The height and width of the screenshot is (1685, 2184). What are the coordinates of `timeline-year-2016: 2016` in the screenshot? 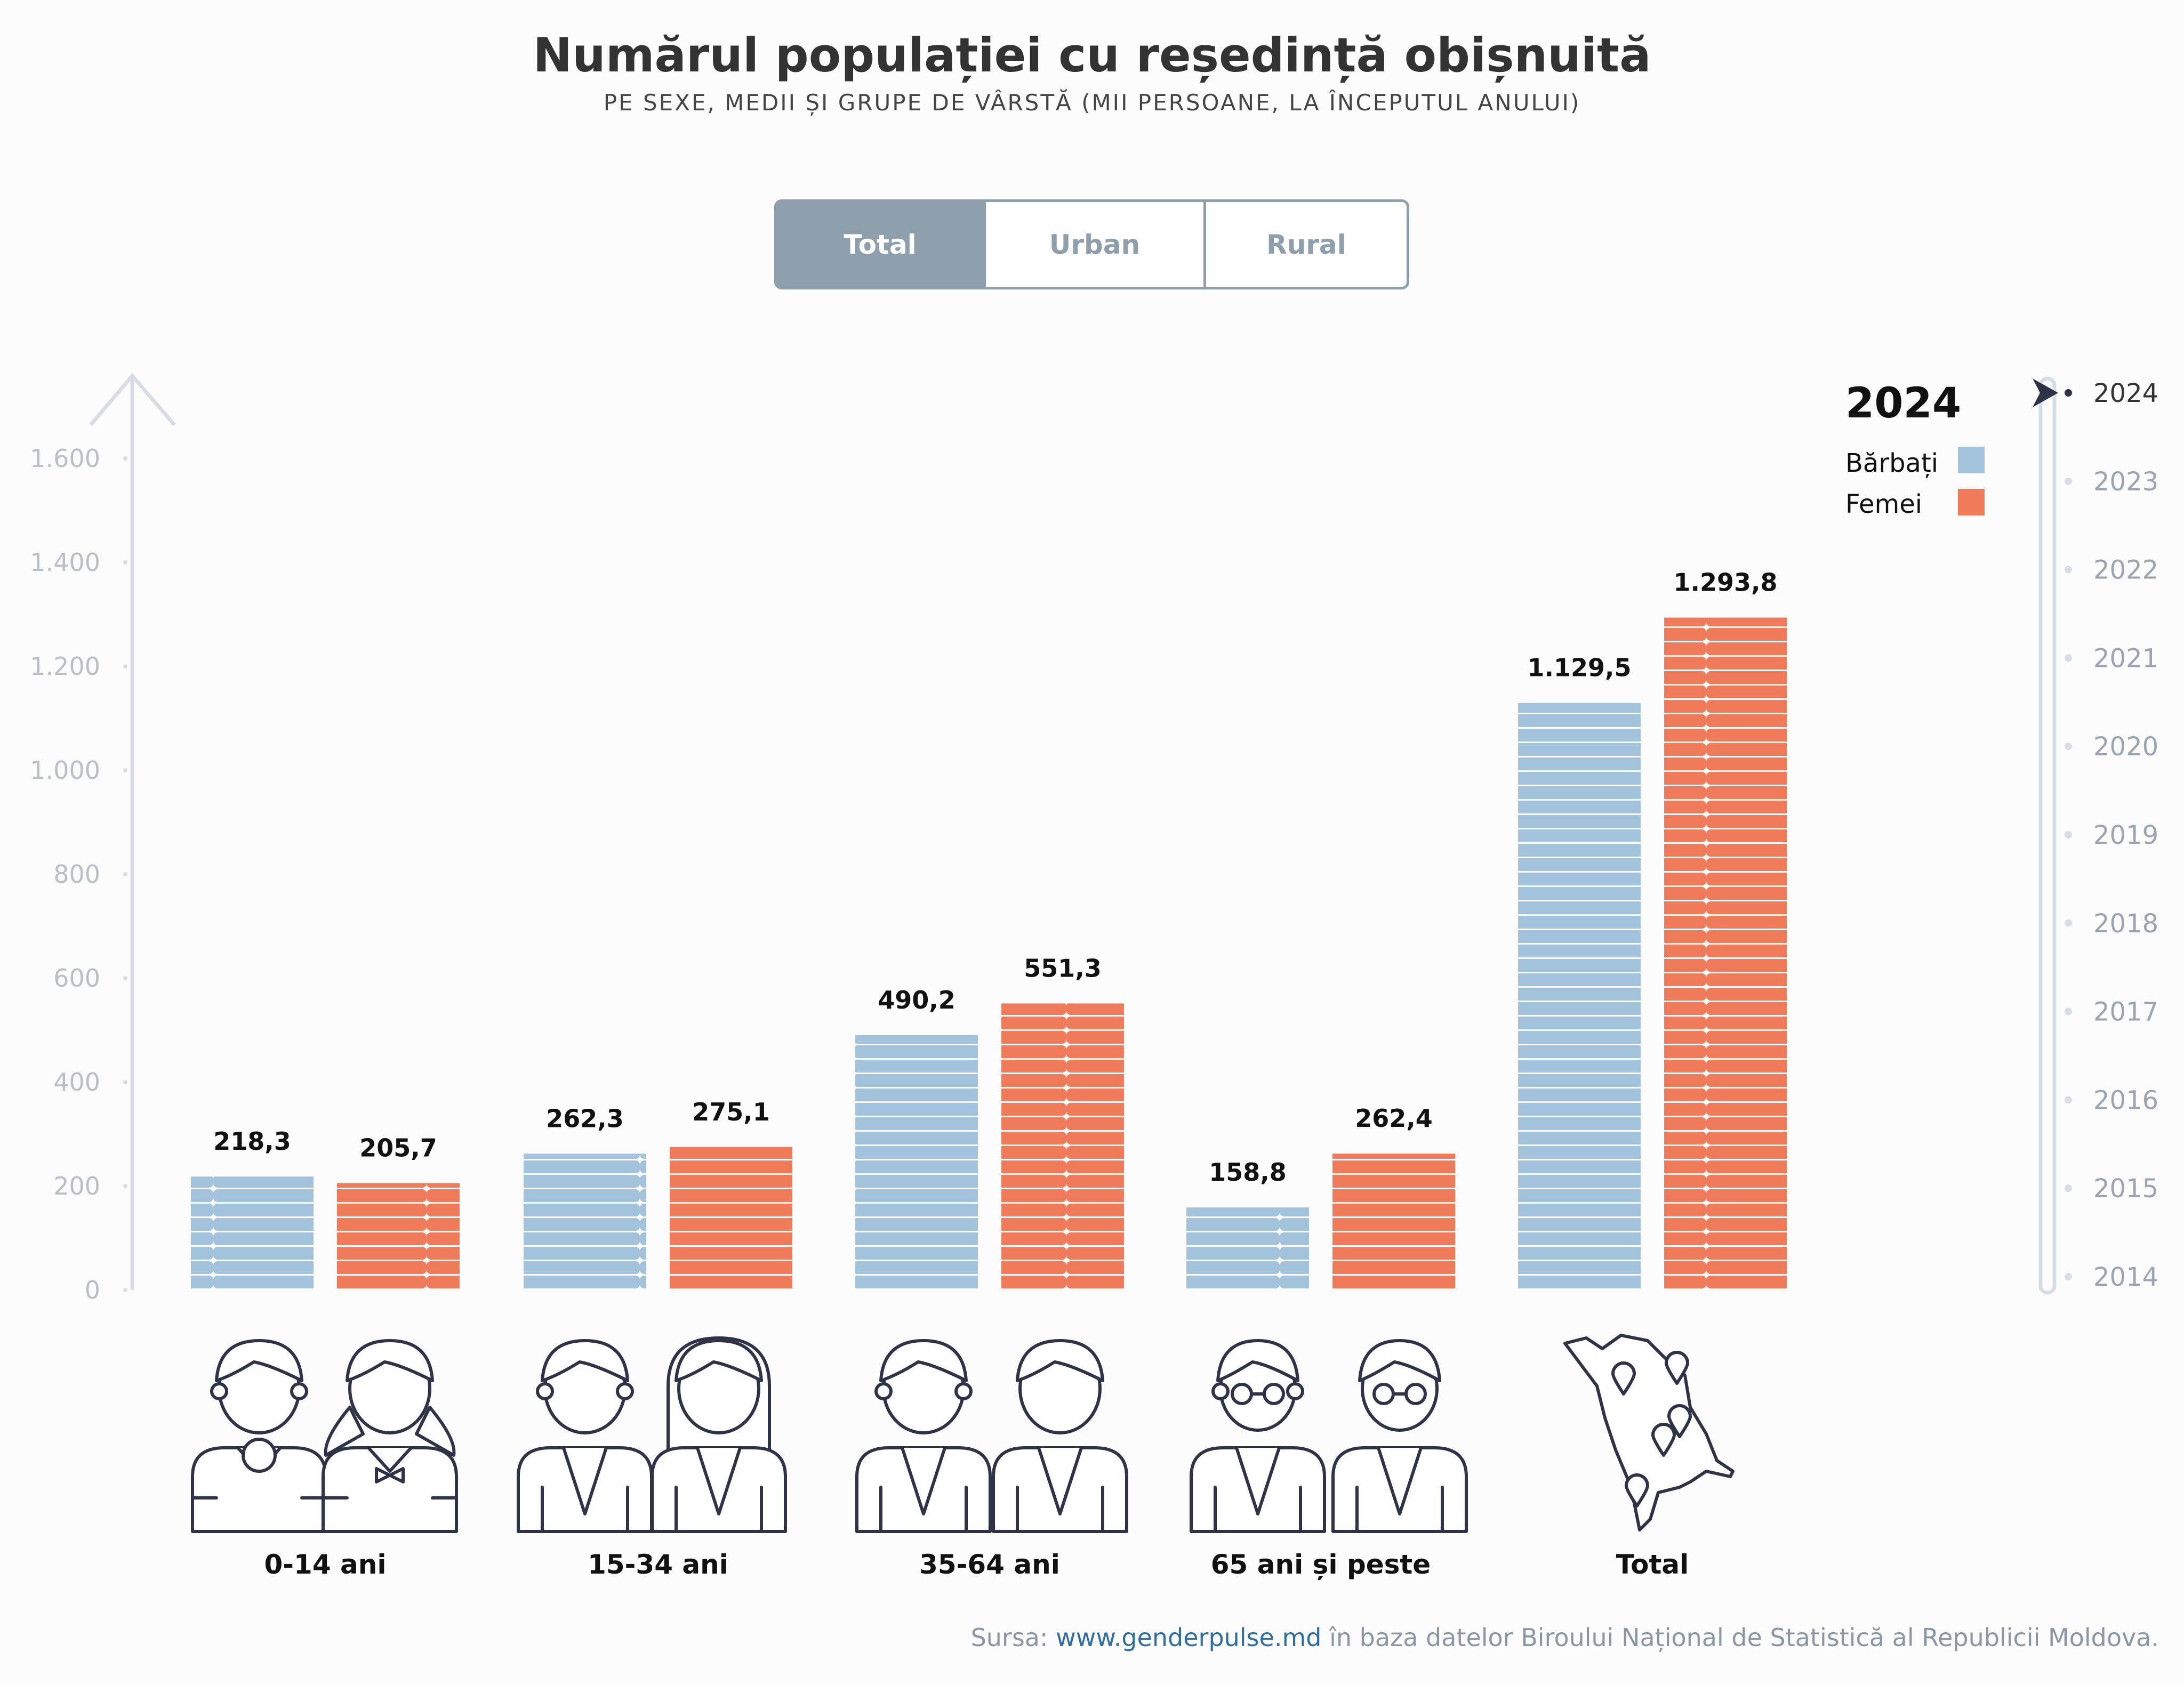 It's located at (2125, 1100).